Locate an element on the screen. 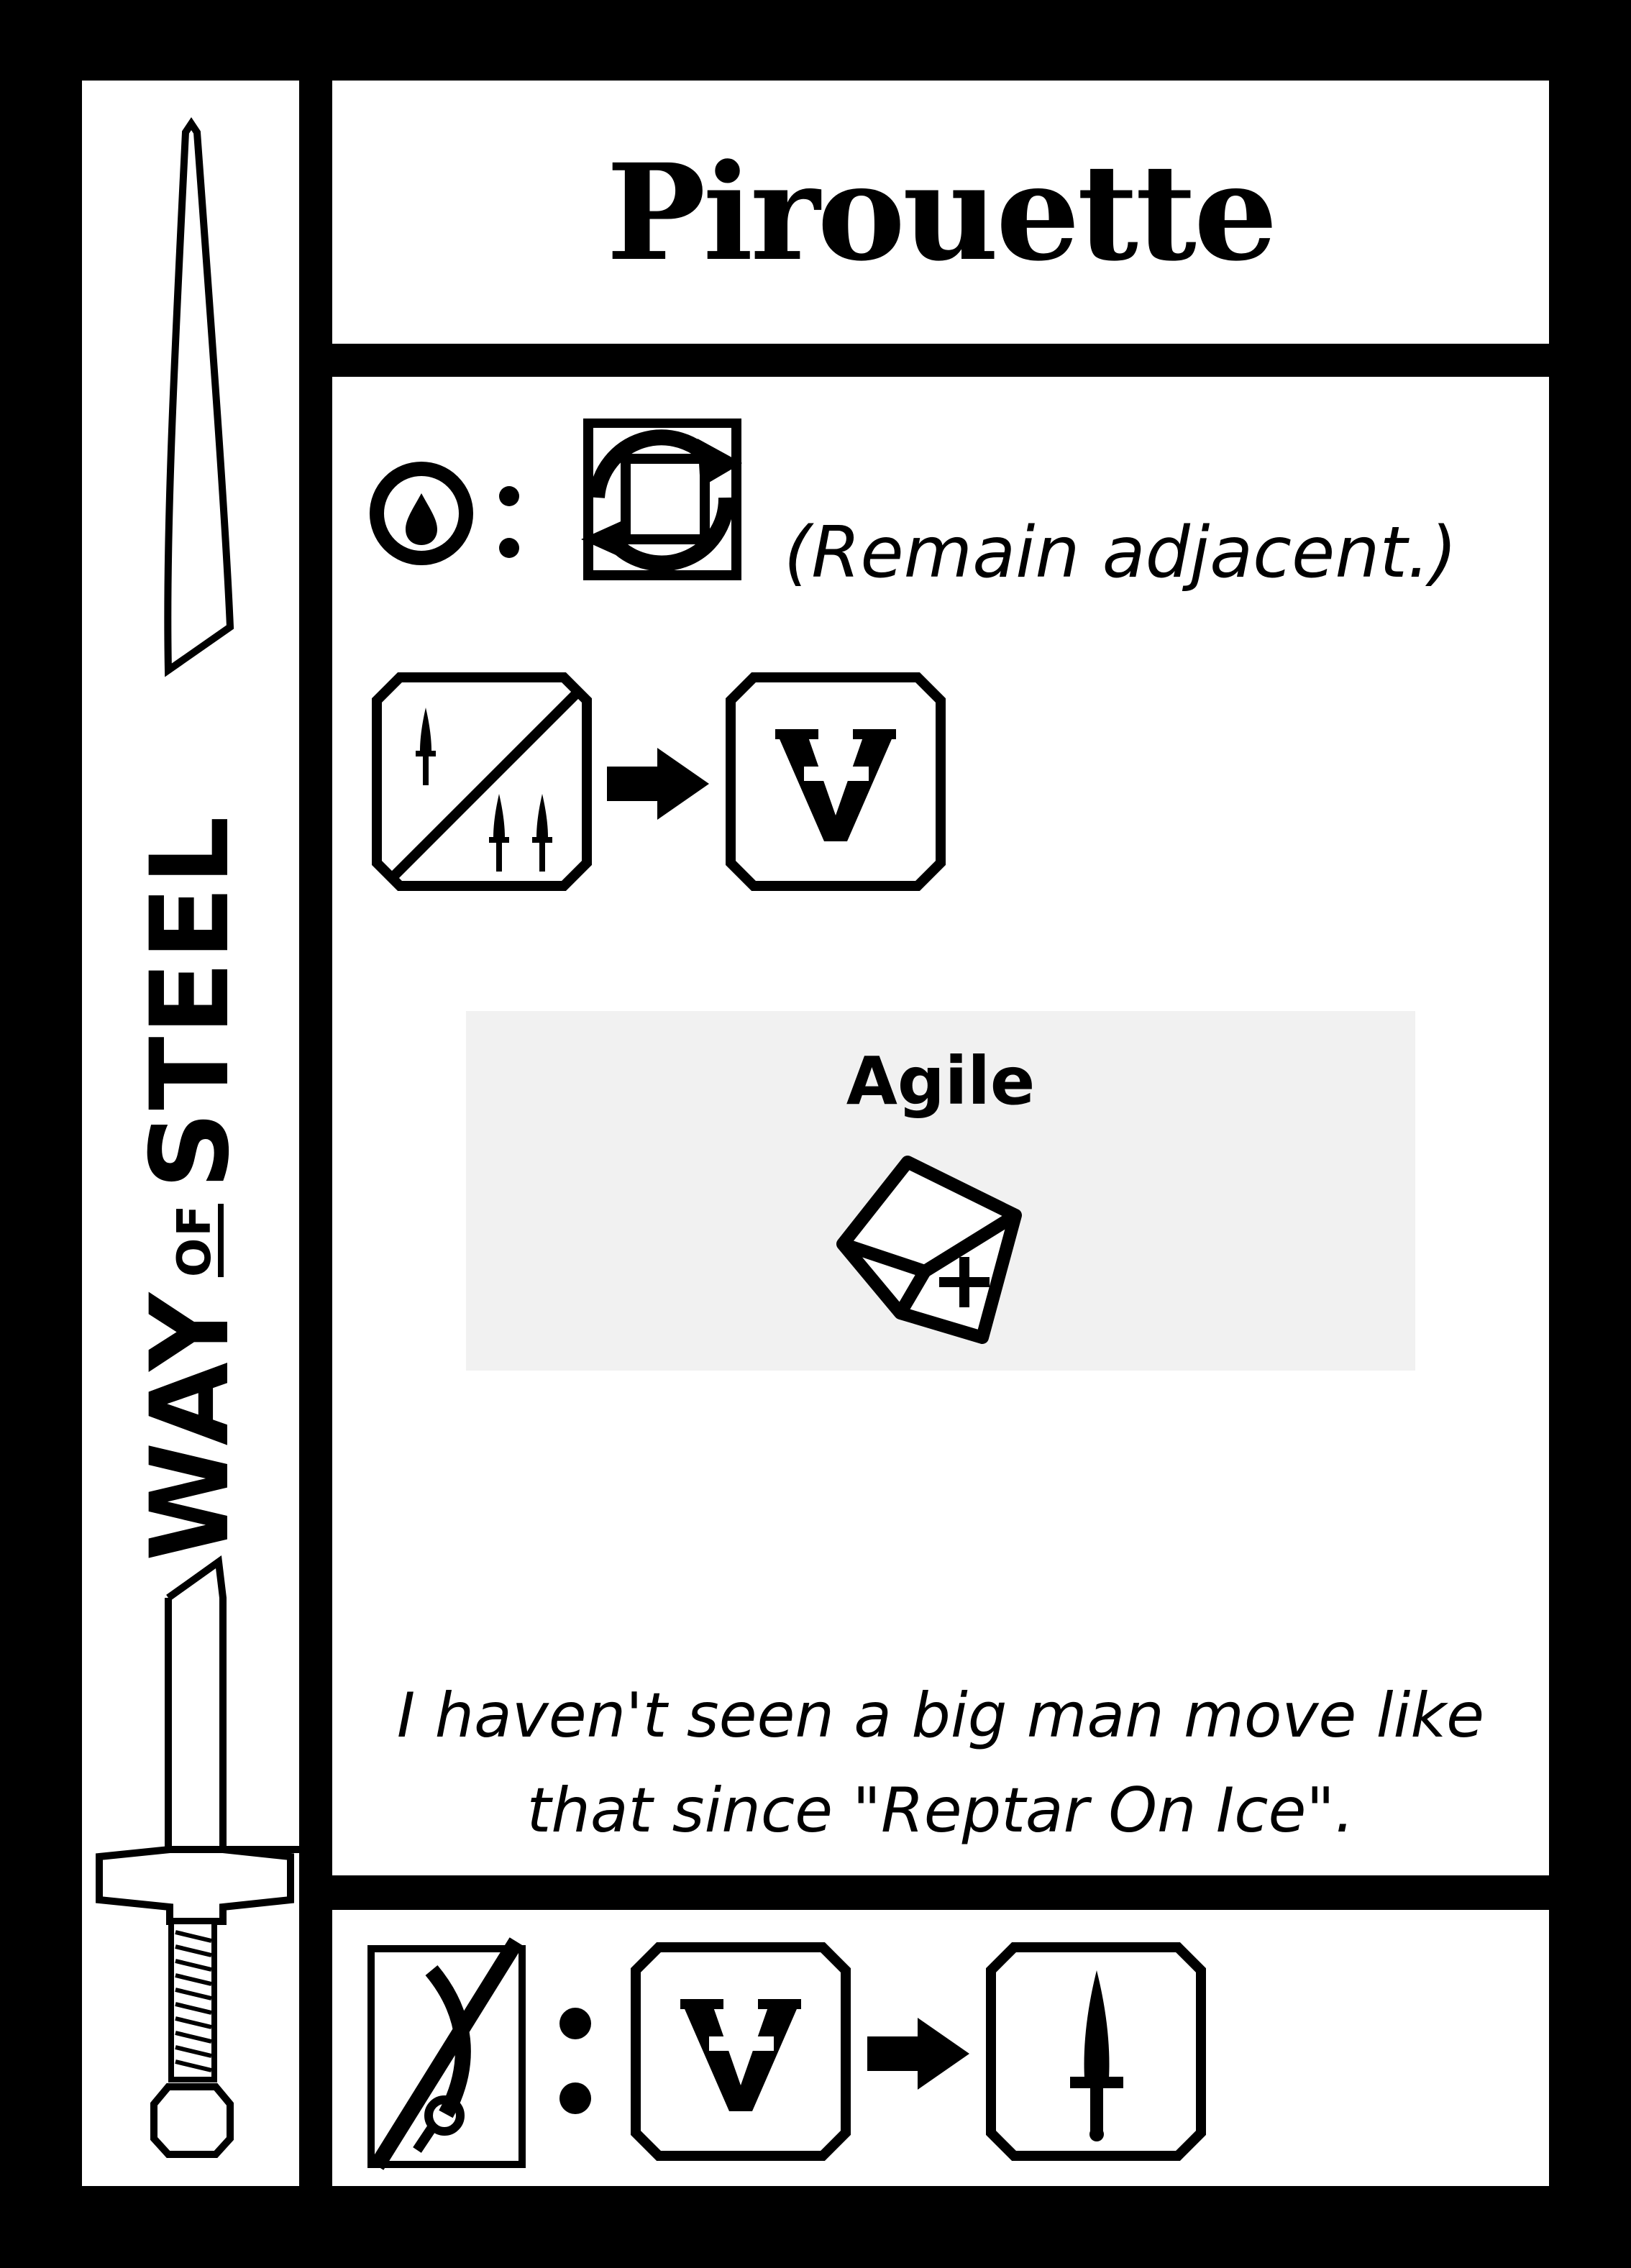  logo-word-steel: STEEL is located at coordinates (190, 1001).